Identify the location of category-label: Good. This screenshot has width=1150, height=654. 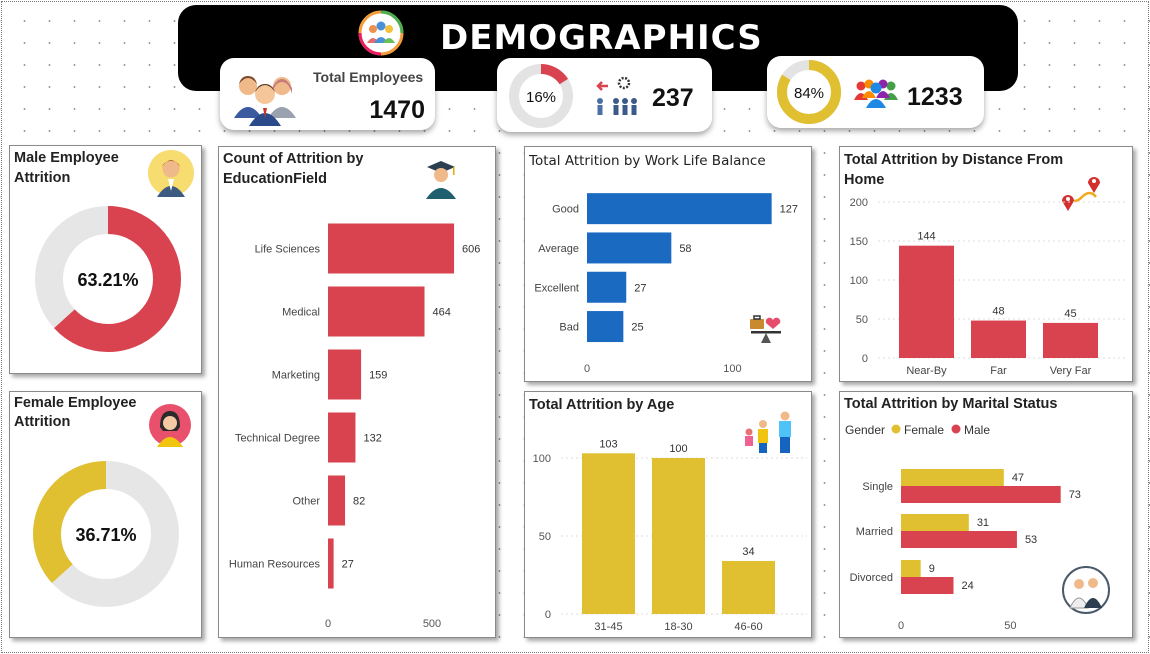
(565, 210).